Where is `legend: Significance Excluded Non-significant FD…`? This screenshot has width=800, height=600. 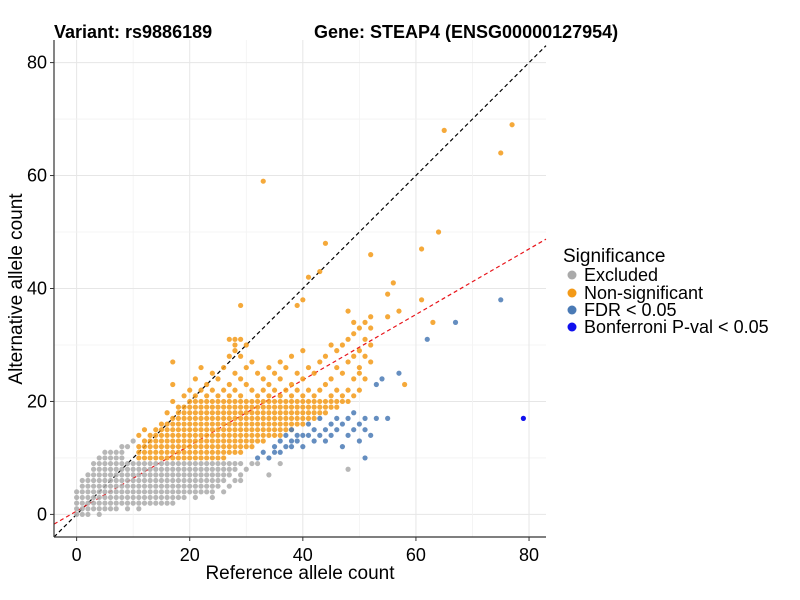
legend: Significance Excluded Non-significant FD… is located at coordinates (666, 291).